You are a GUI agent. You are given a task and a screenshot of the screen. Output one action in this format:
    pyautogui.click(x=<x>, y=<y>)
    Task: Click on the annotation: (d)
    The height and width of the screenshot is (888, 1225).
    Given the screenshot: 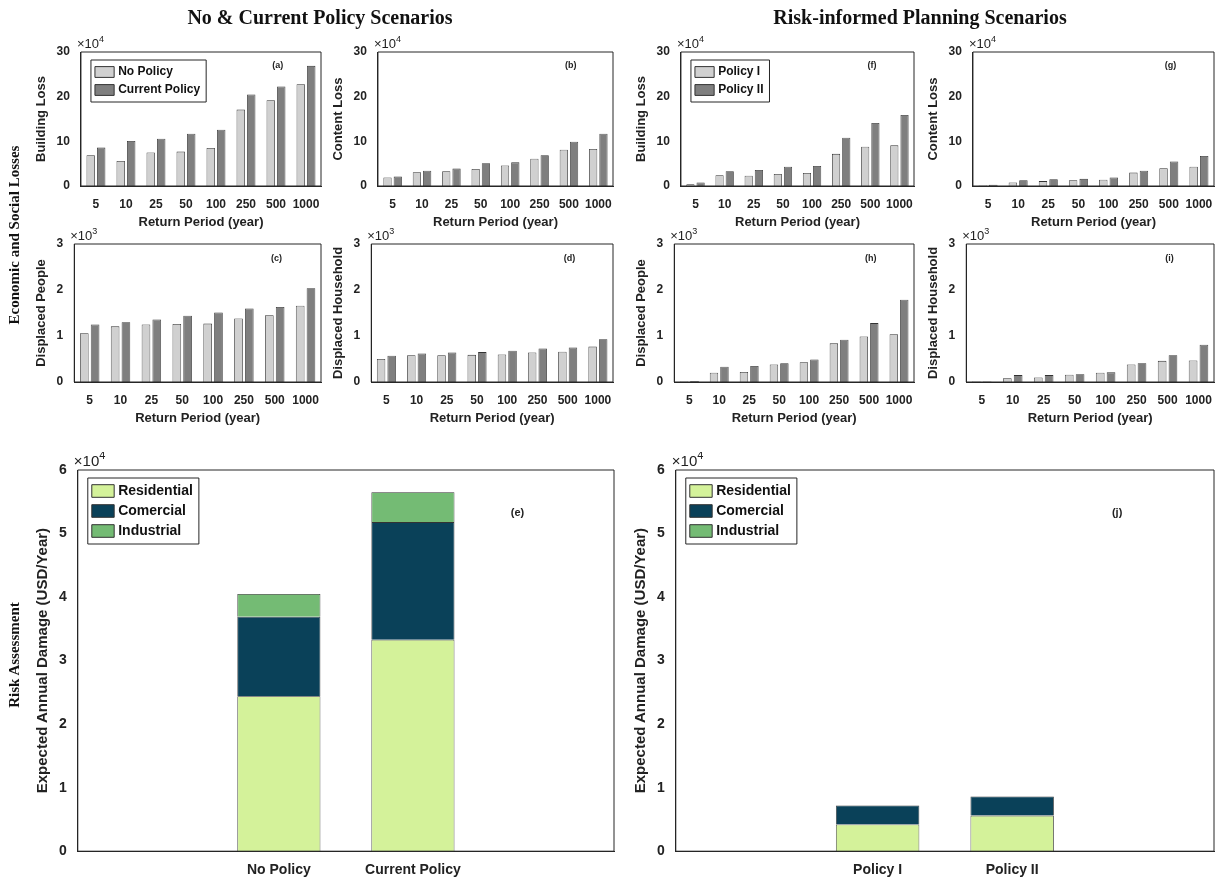 What is the action you would take?
    pyautogui.click(x=569, y=257)
    